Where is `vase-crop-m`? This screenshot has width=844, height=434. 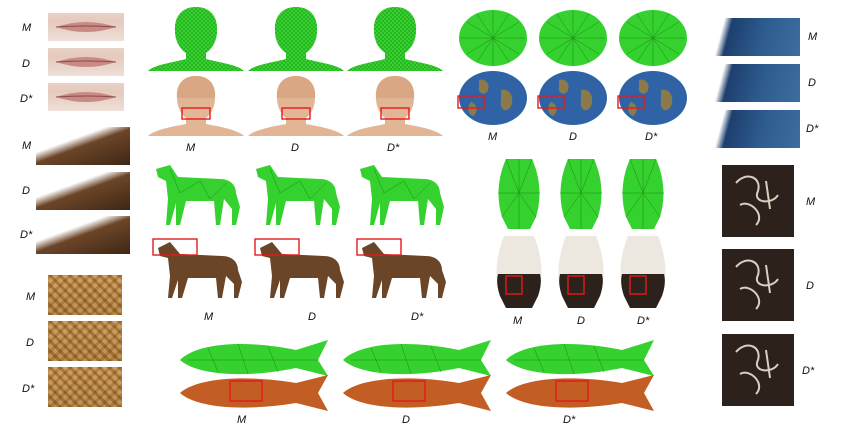
vase-crop-m is located at coordinates (758, 201).